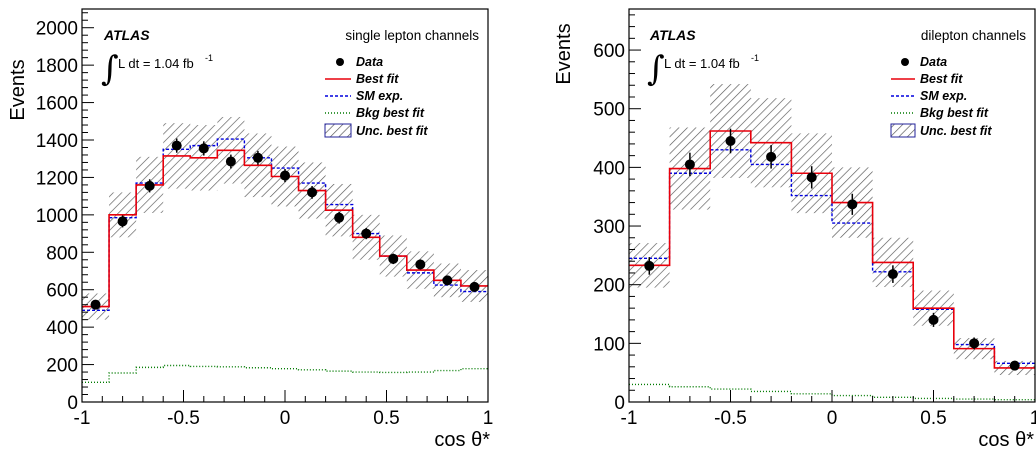 This screenshot has height=452, width=1036. Describe the element at coordinates (973, 35) in the screenshot. I see `channel-label: dilepton channels` at that location.